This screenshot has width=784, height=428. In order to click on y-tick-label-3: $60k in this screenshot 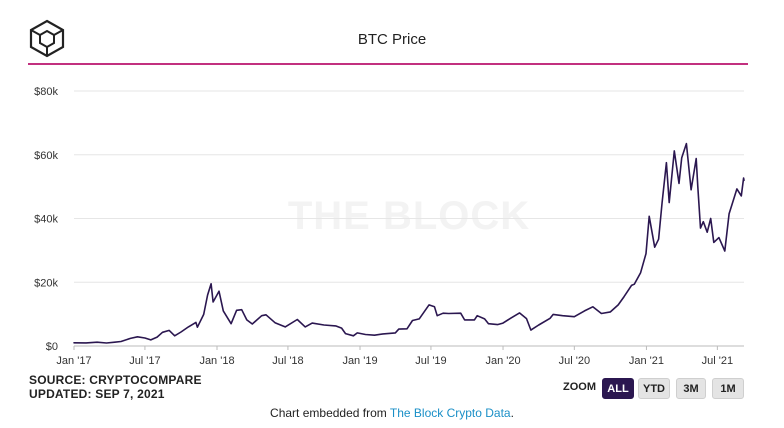, I will do `click(46, 156)`.